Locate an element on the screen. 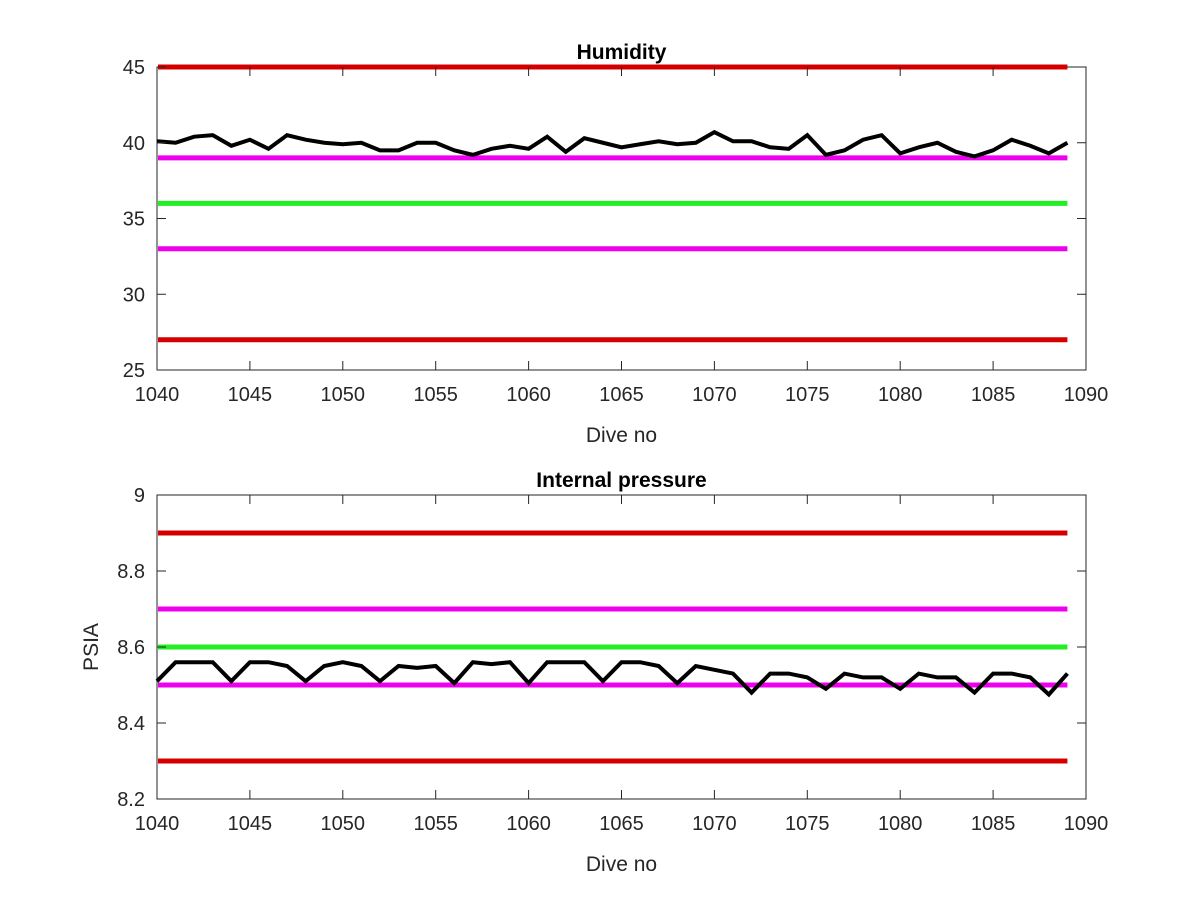 The width and height of the screenshot is (1200, 900). y-tick-label: 45 is located at coordinates (134, 68).